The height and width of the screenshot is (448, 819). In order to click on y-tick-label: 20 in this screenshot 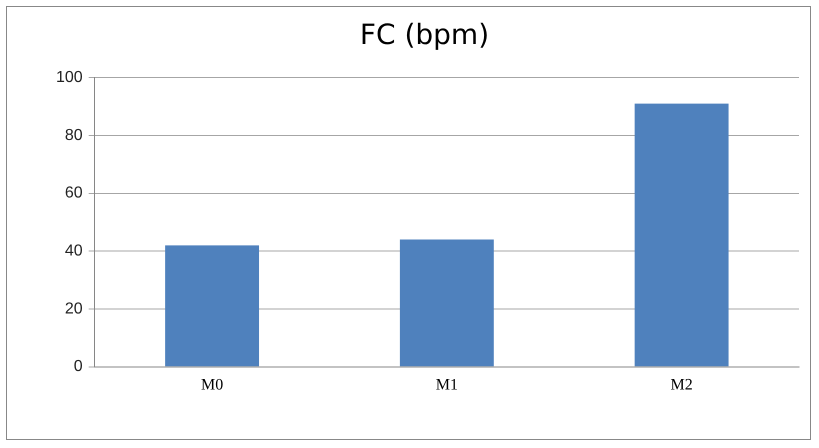, I will do `click(73, 309)`.